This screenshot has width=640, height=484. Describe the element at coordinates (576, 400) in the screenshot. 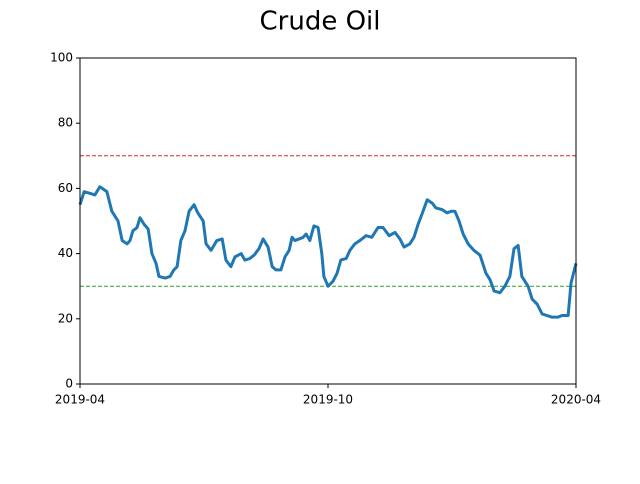

I see `x-tick-label: 2020-04` at that location.